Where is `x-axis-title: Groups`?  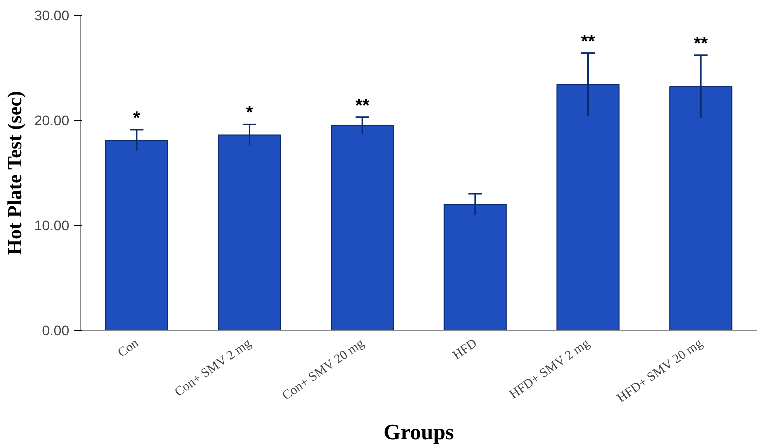
x-axis-title: Groups is located at coordinates (419, 432).